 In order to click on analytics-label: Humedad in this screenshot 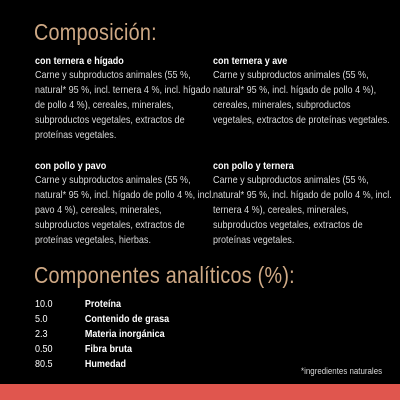, I will do `click(105, 364)`.